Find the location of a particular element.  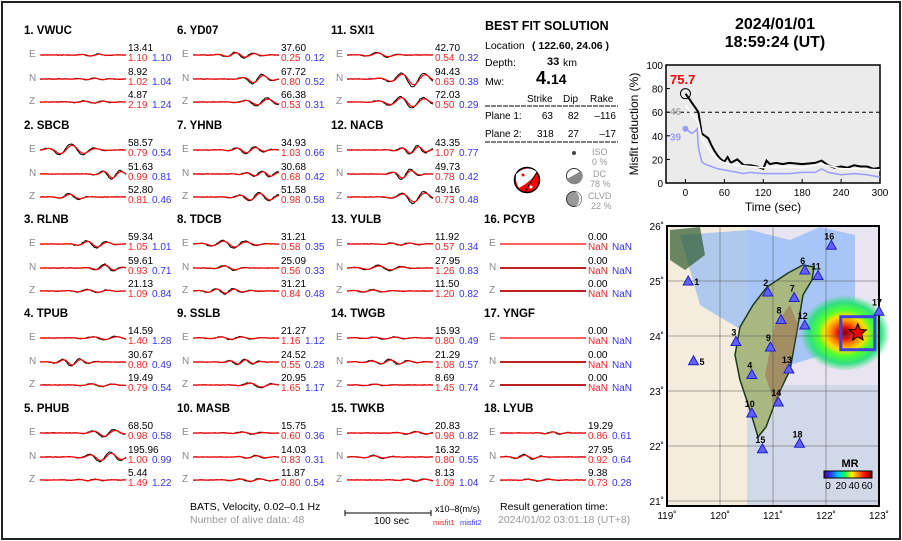

station-title: 3. RLNB is located at coordinates (46, 220).